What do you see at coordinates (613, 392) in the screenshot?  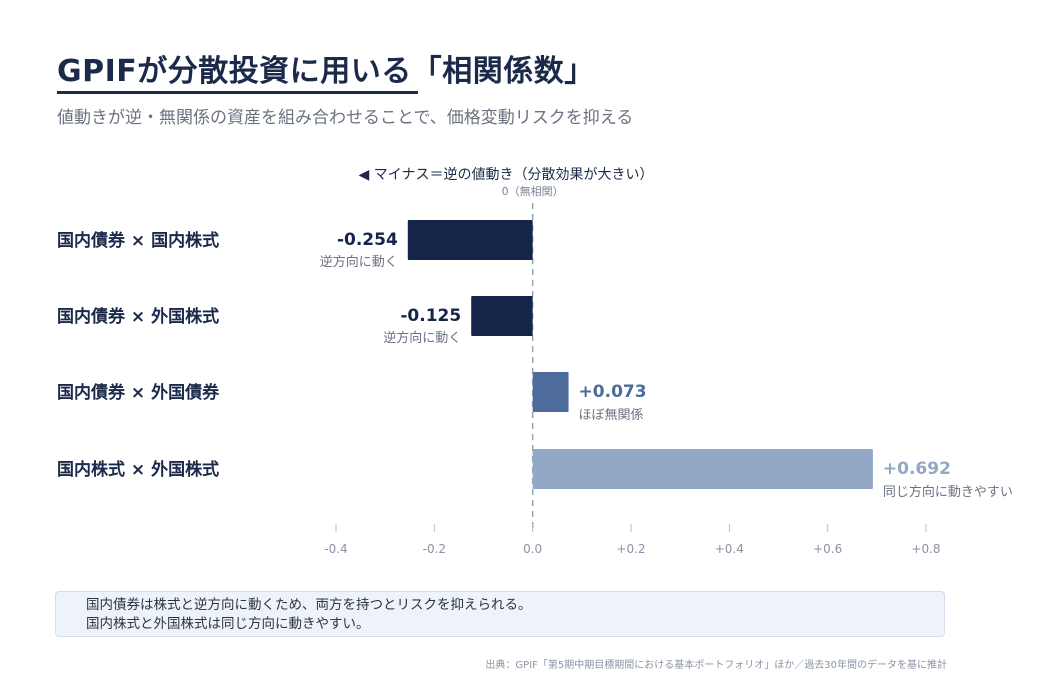 I see `value-label-3: +0.073` at bounding box center [613, 392].